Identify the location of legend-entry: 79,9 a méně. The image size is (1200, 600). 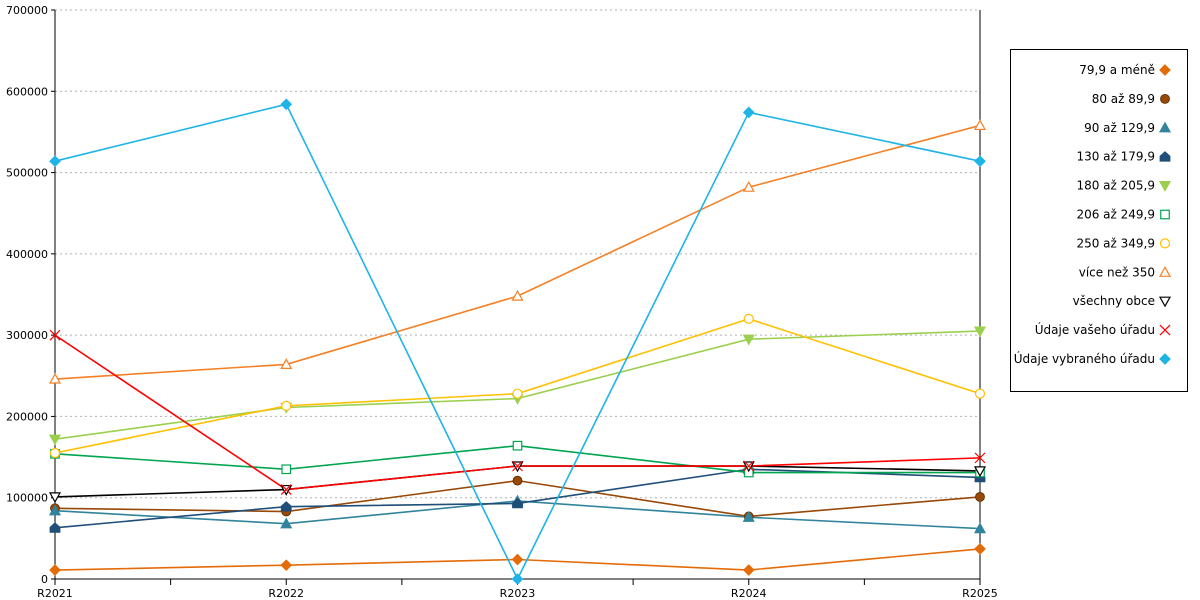
(1125, 70).